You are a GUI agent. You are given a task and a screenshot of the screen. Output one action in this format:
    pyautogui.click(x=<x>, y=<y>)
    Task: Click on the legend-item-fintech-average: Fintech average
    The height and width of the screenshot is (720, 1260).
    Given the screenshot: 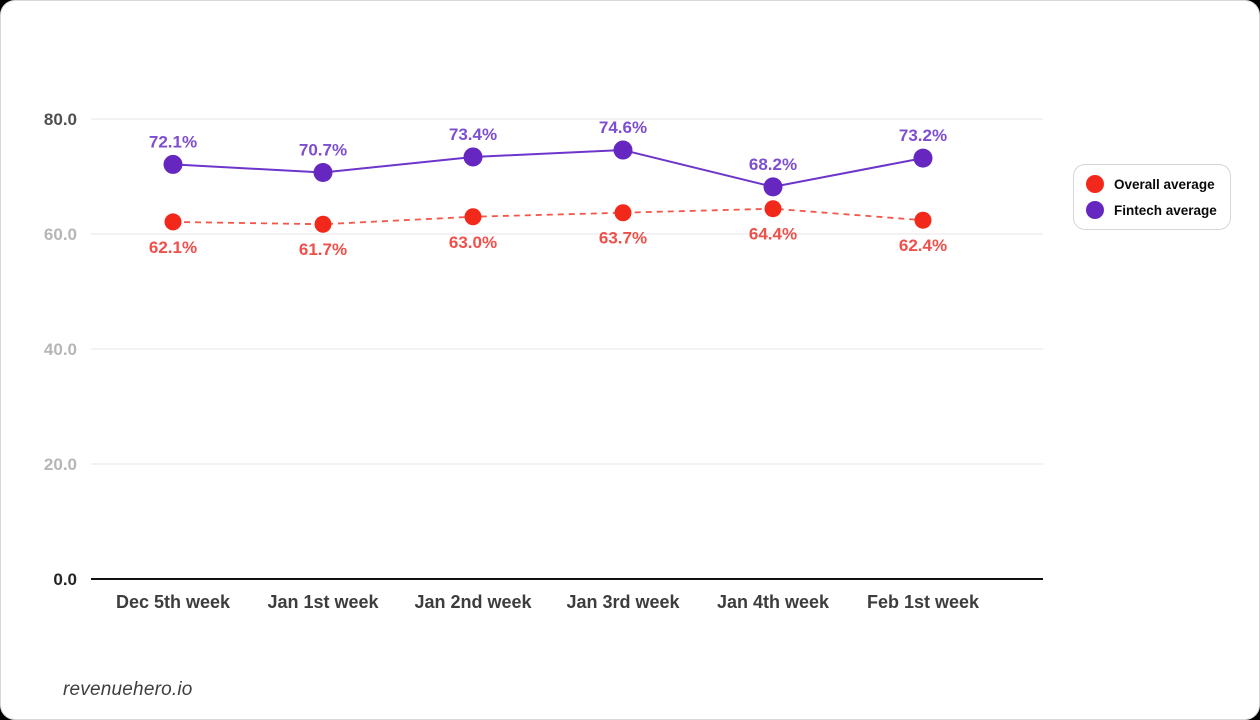 What is the action you would take?
    pyautogui.click(x=1152, y=210)
    